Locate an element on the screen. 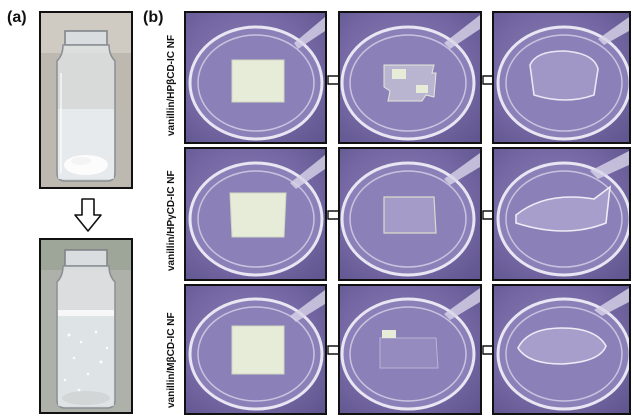 The image size is (633, 418). vial-photo-after is located at coordinates (86, 326).